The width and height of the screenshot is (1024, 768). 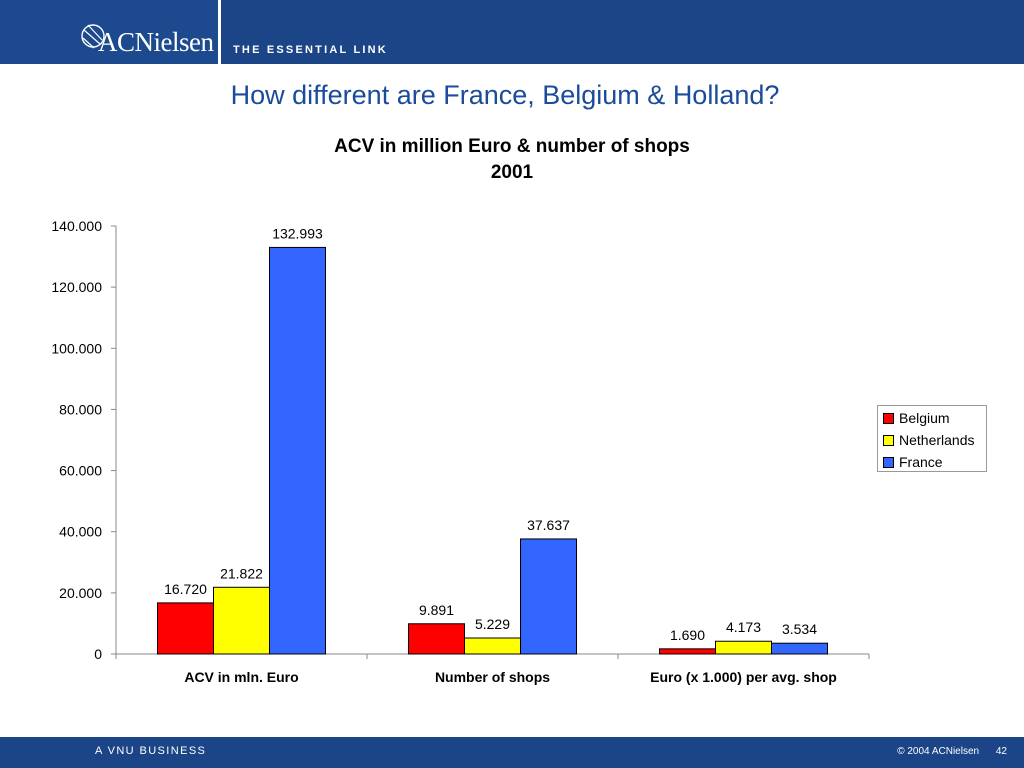 What do you see at coordinates (151, 751) in the screenshot?
I see `footer-business: A VNU BUSINESS` at bounding box center [151, 751].